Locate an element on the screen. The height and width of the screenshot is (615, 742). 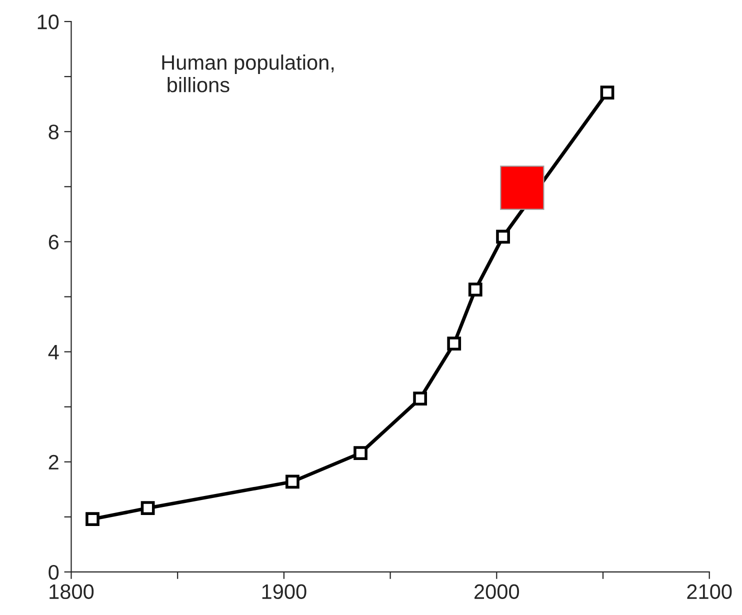
x-tick-label: 2000 is located at coordinates (497, 592).